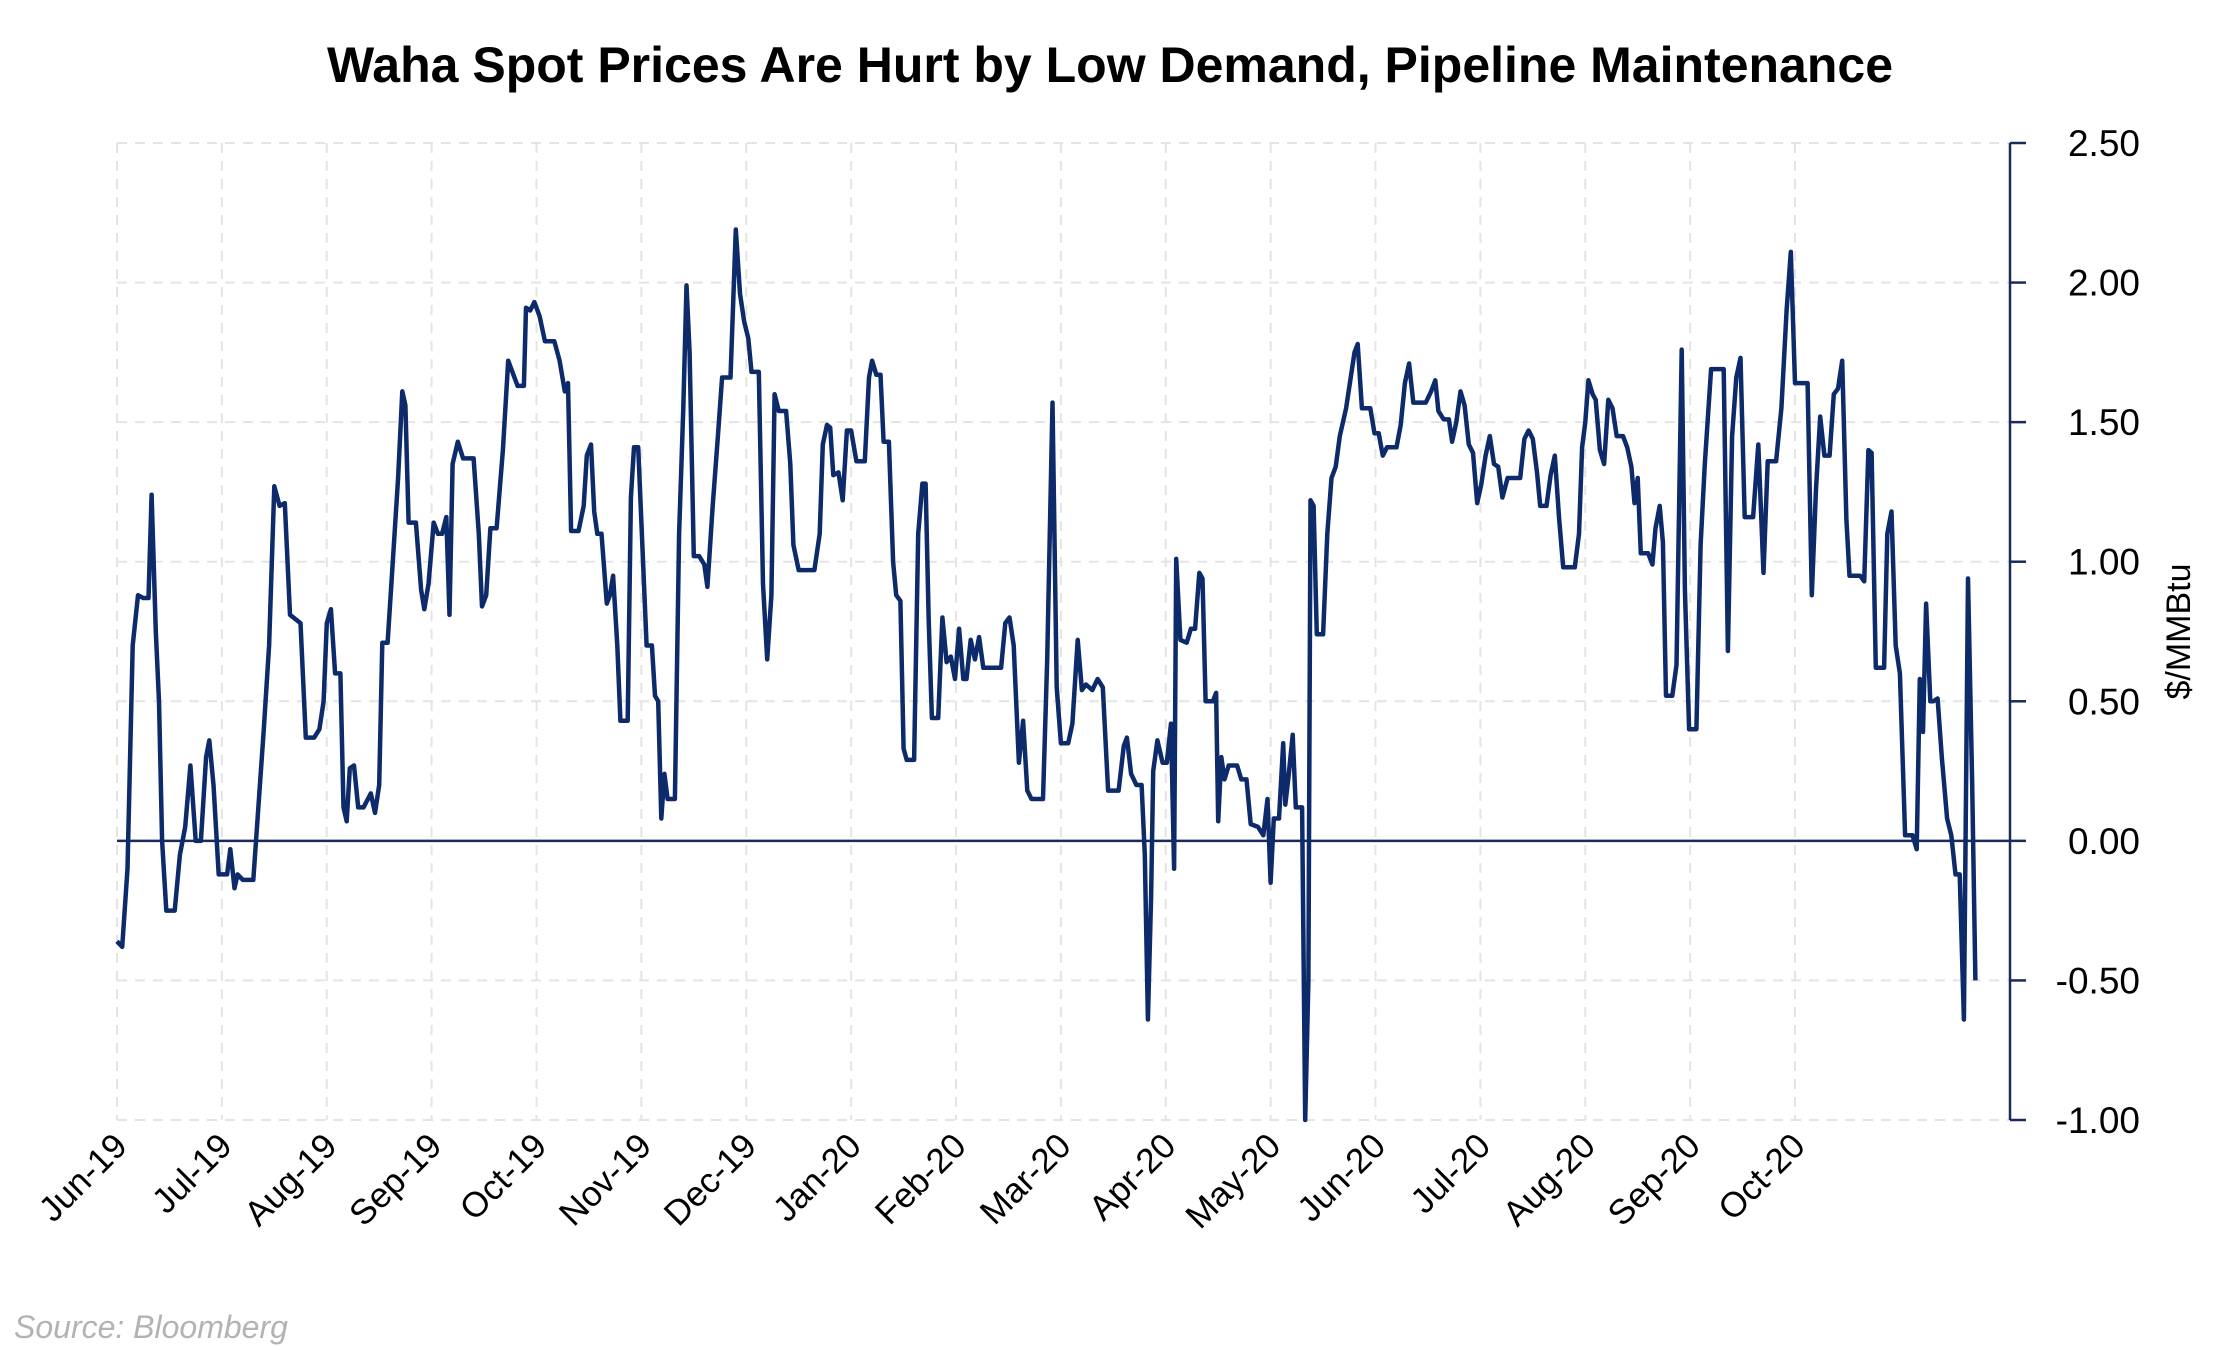 The image size is (2220, 1350). Describe the element at coordinates (1762, 1177) in the screenshot. I see `x-tick-label: Oct-20` at that location.